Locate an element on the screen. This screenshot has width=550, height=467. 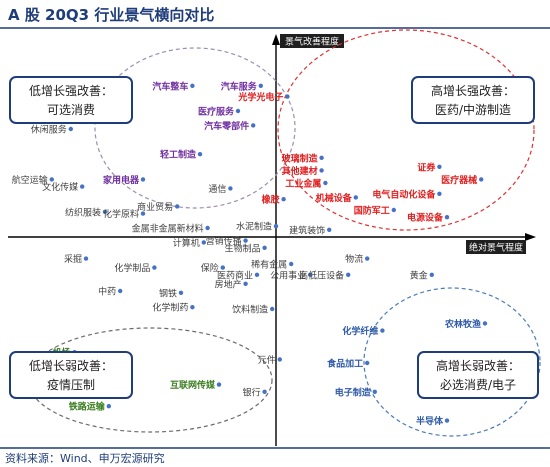
quadrant-br-subheading: 必选消费/电子 is located at coordinates (478, 385).